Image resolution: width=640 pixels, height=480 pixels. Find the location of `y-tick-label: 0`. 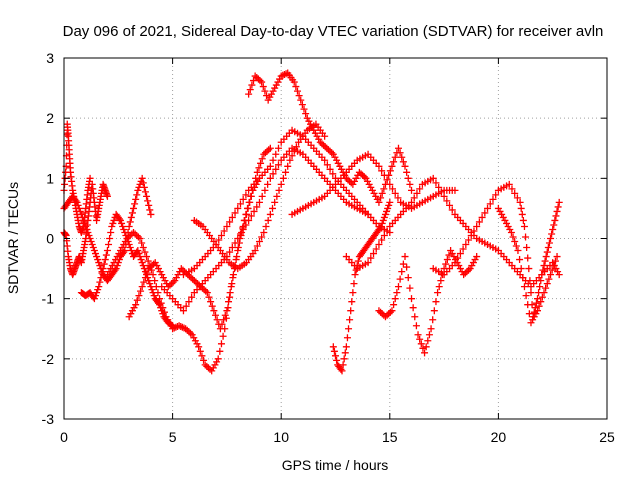

y-tick-label: 0 is located at coordinates (50, 239).